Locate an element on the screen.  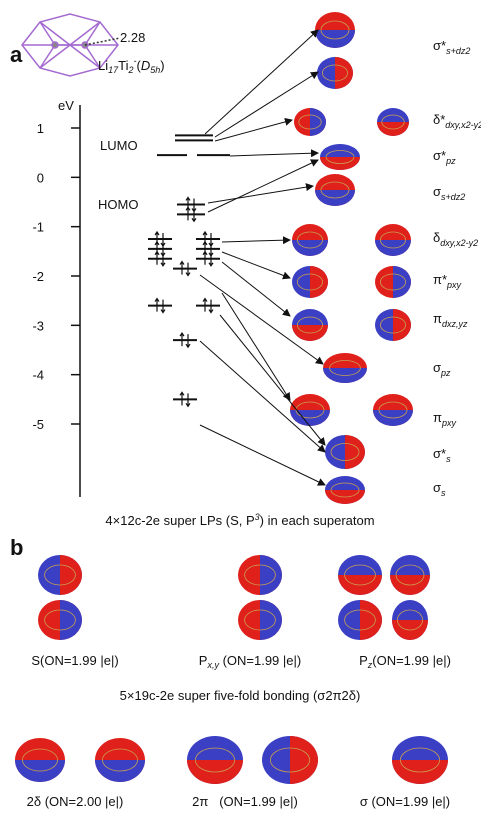
tick-label: -2 is located at coordinates (38, 276).